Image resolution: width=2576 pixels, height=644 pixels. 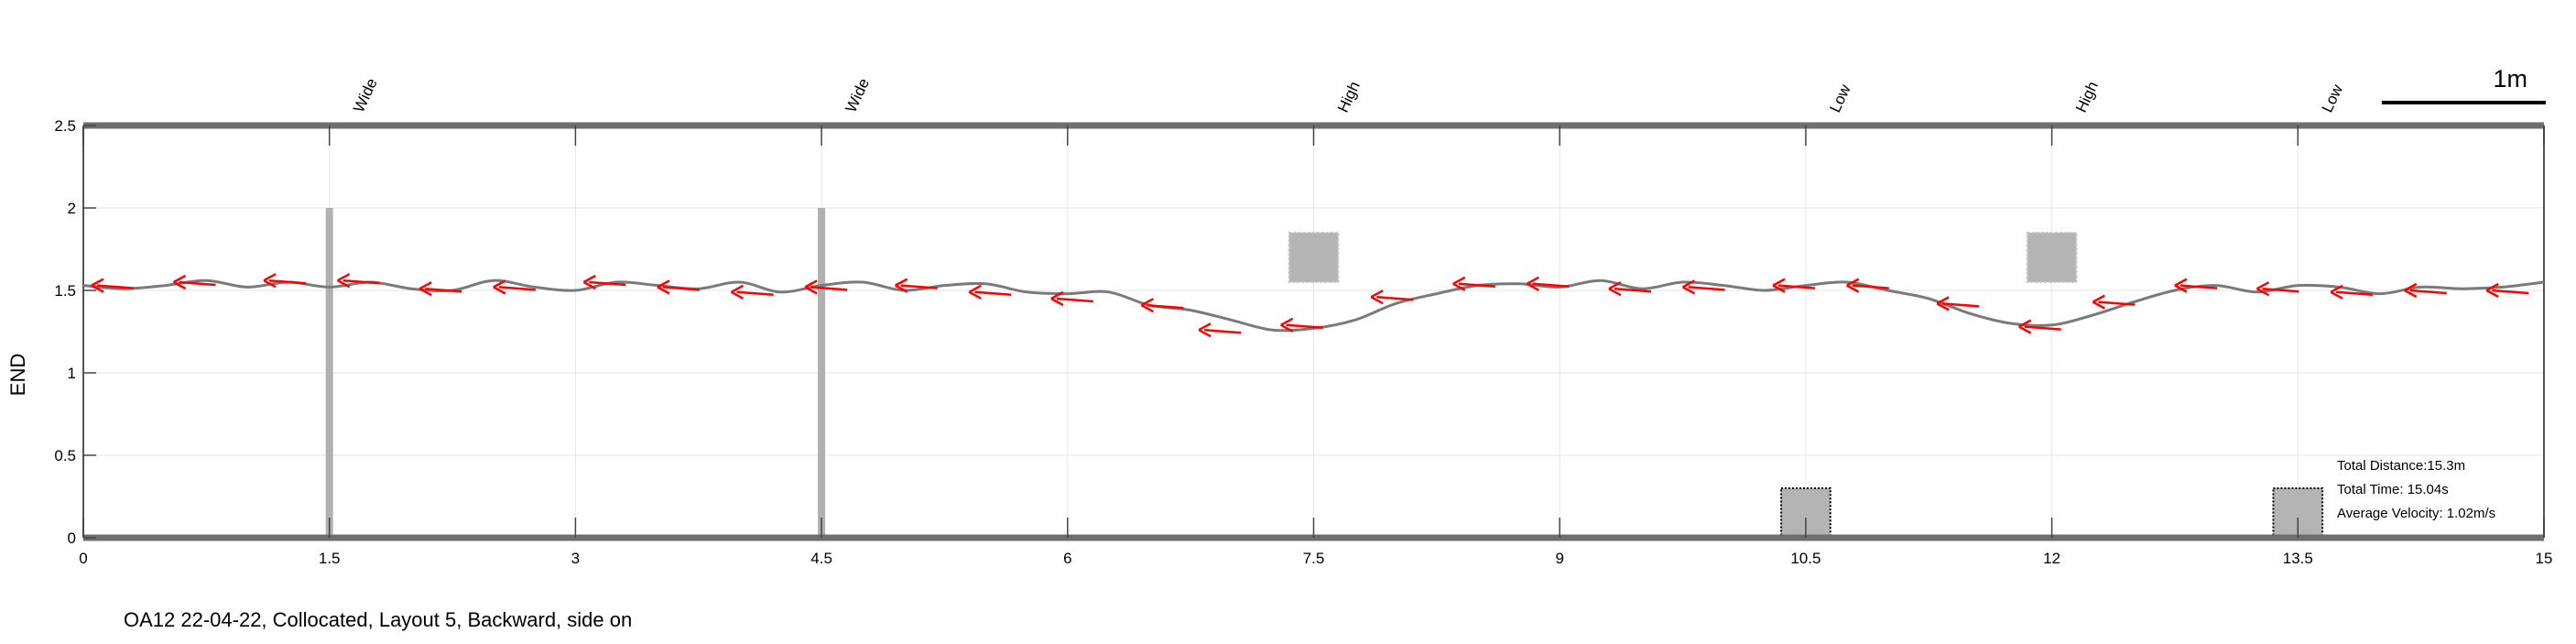 I want to click on total-time: Total Time: 15.04s, so click(x=2393, y=490).